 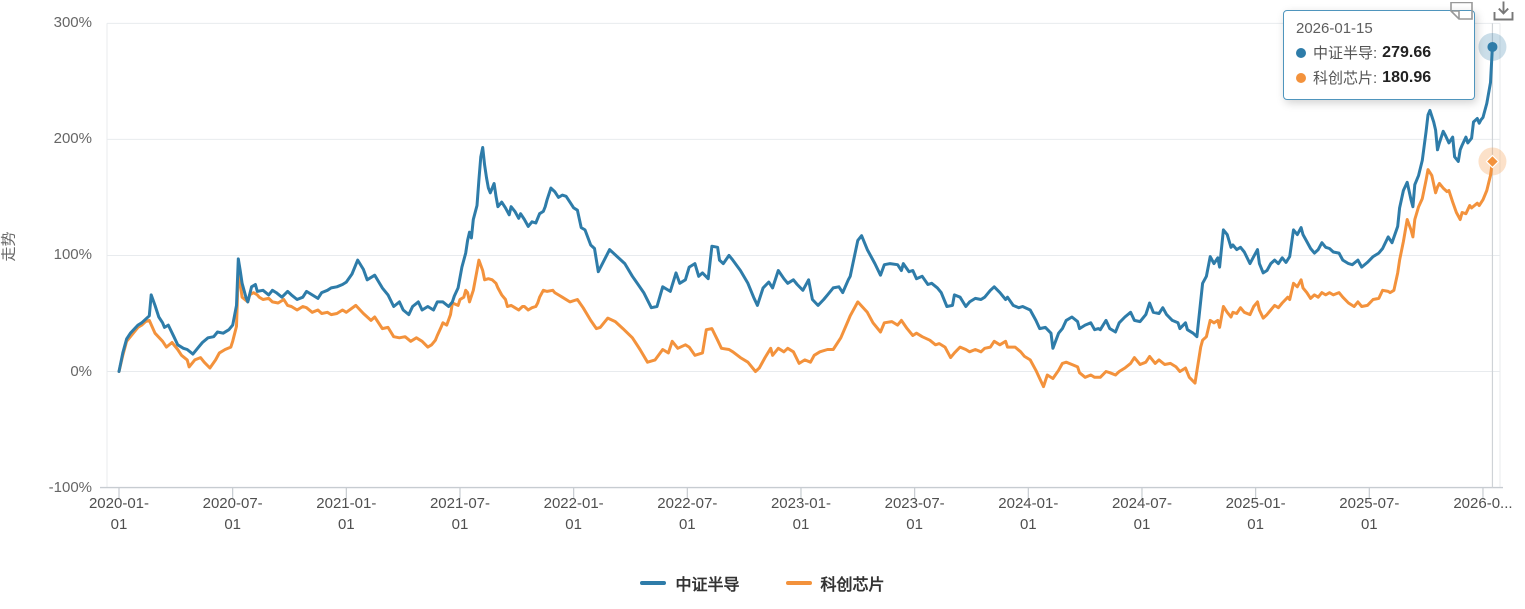 I want to click on x-axis-label: 2025-01- 01, so click(x=1255, y=514).